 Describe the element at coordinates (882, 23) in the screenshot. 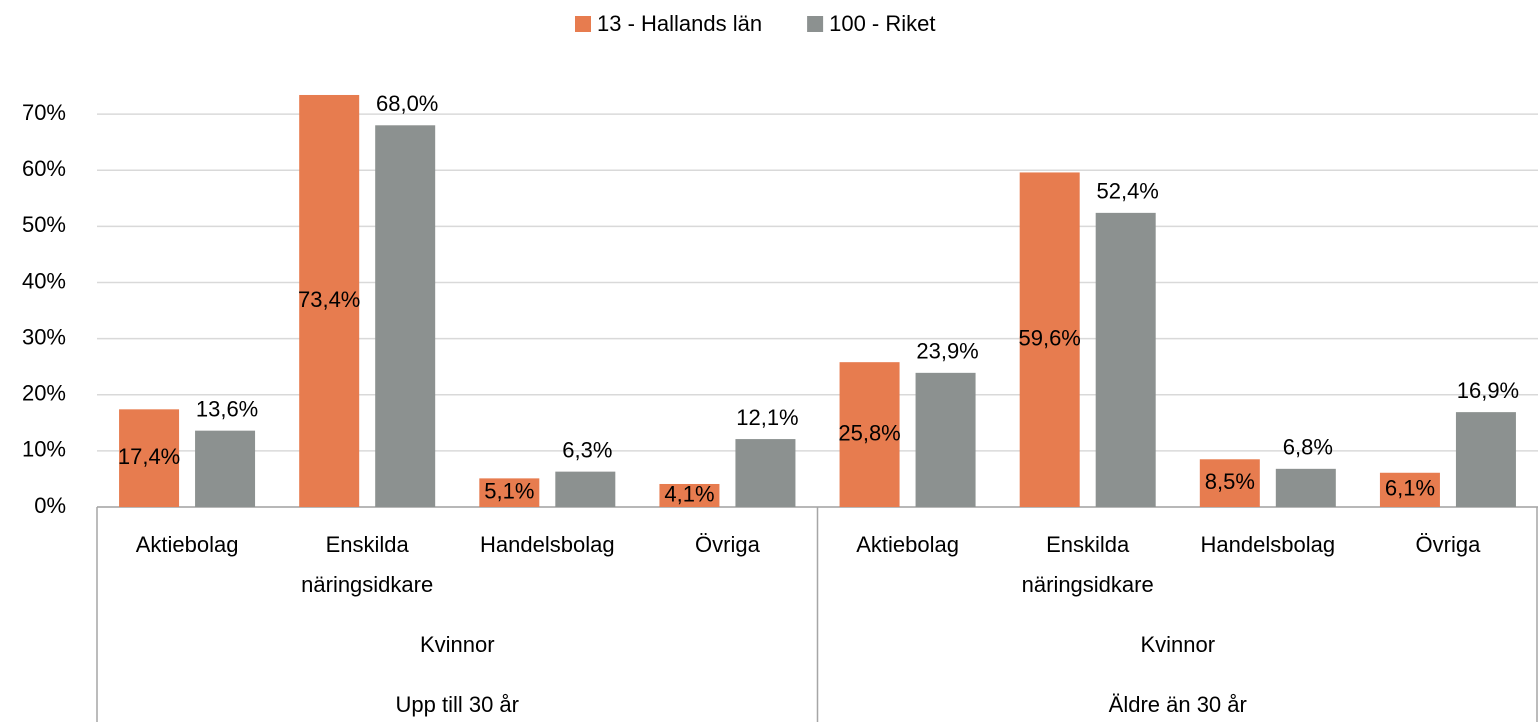

I see `legend-label: 100 - Riket` at that location.